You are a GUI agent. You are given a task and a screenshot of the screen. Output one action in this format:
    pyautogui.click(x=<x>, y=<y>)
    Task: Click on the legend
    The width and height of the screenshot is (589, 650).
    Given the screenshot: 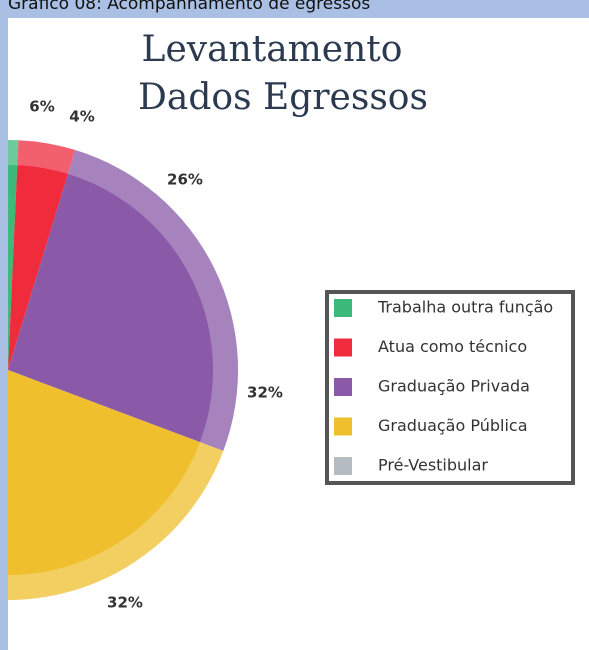 What is the action you would take?
    pyautogui.click(x=450, y=387)
    